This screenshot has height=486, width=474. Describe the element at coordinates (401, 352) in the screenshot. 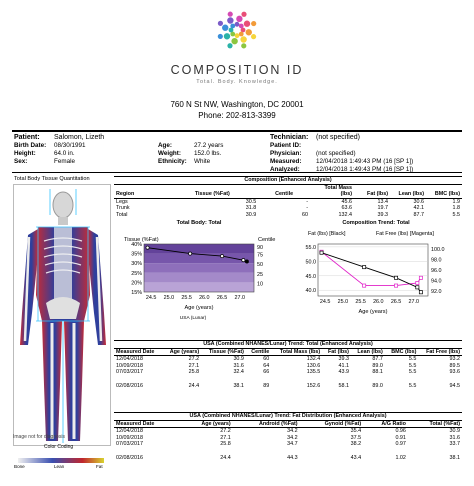

I see `column-header: BMC (lbs)` at that location.